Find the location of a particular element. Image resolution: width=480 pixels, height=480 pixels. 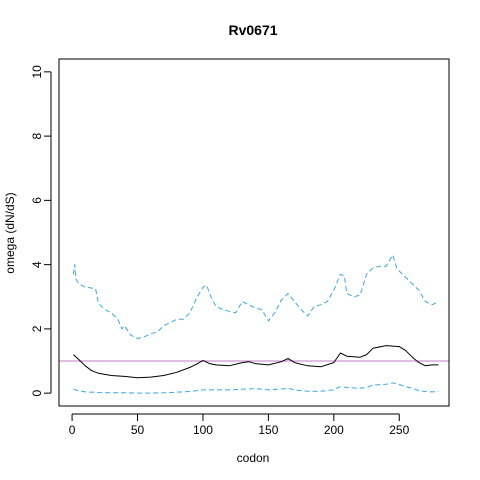

upper-interval-line is located at coordinates (255, 296).